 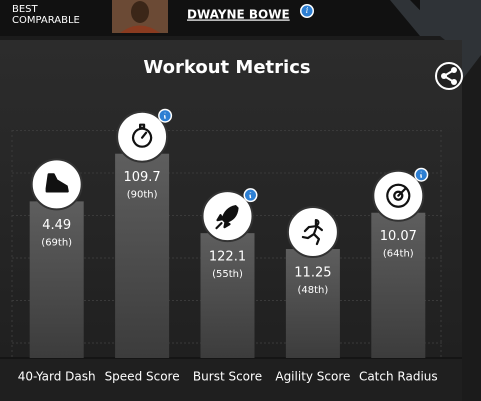 I want to click on player-name: DWAYNE BOWE, so click(x=238, y=15).